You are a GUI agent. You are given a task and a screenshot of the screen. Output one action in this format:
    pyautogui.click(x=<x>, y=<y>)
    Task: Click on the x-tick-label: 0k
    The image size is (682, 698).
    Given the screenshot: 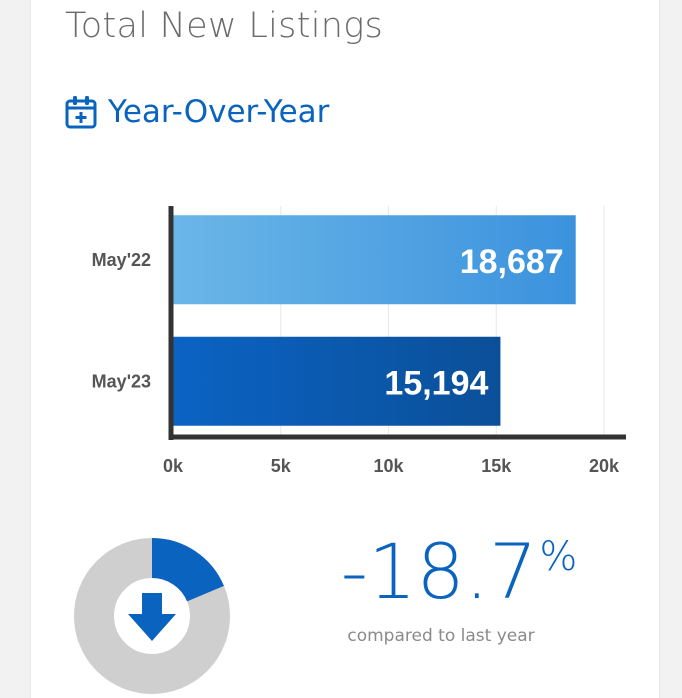 What is the action you would take?
    pyautogui.click(x=173, y=466)
    